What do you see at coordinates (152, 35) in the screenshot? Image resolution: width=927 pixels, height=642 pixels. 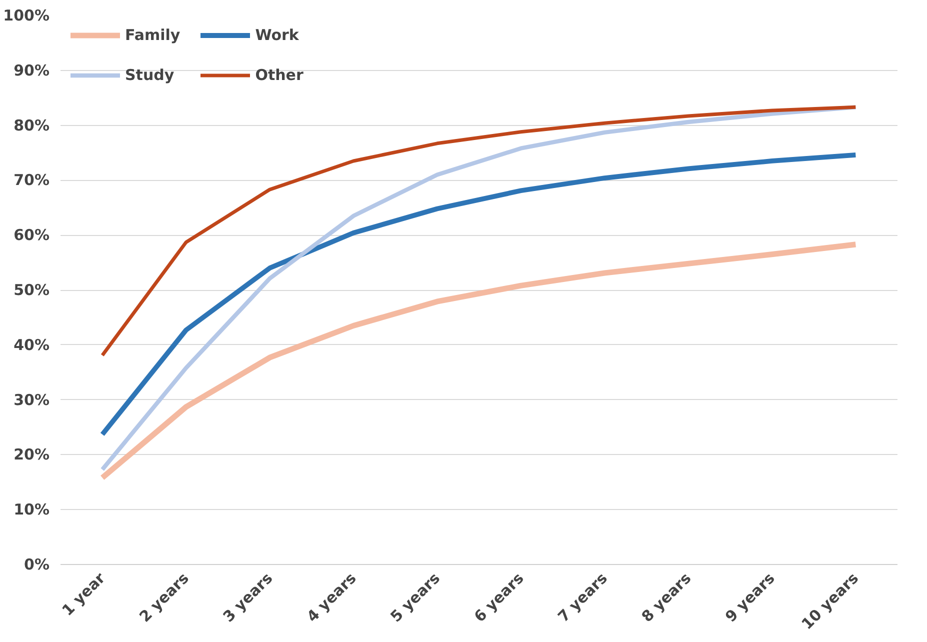 I see `legend-label: Family` at bounding box center [152, 35].